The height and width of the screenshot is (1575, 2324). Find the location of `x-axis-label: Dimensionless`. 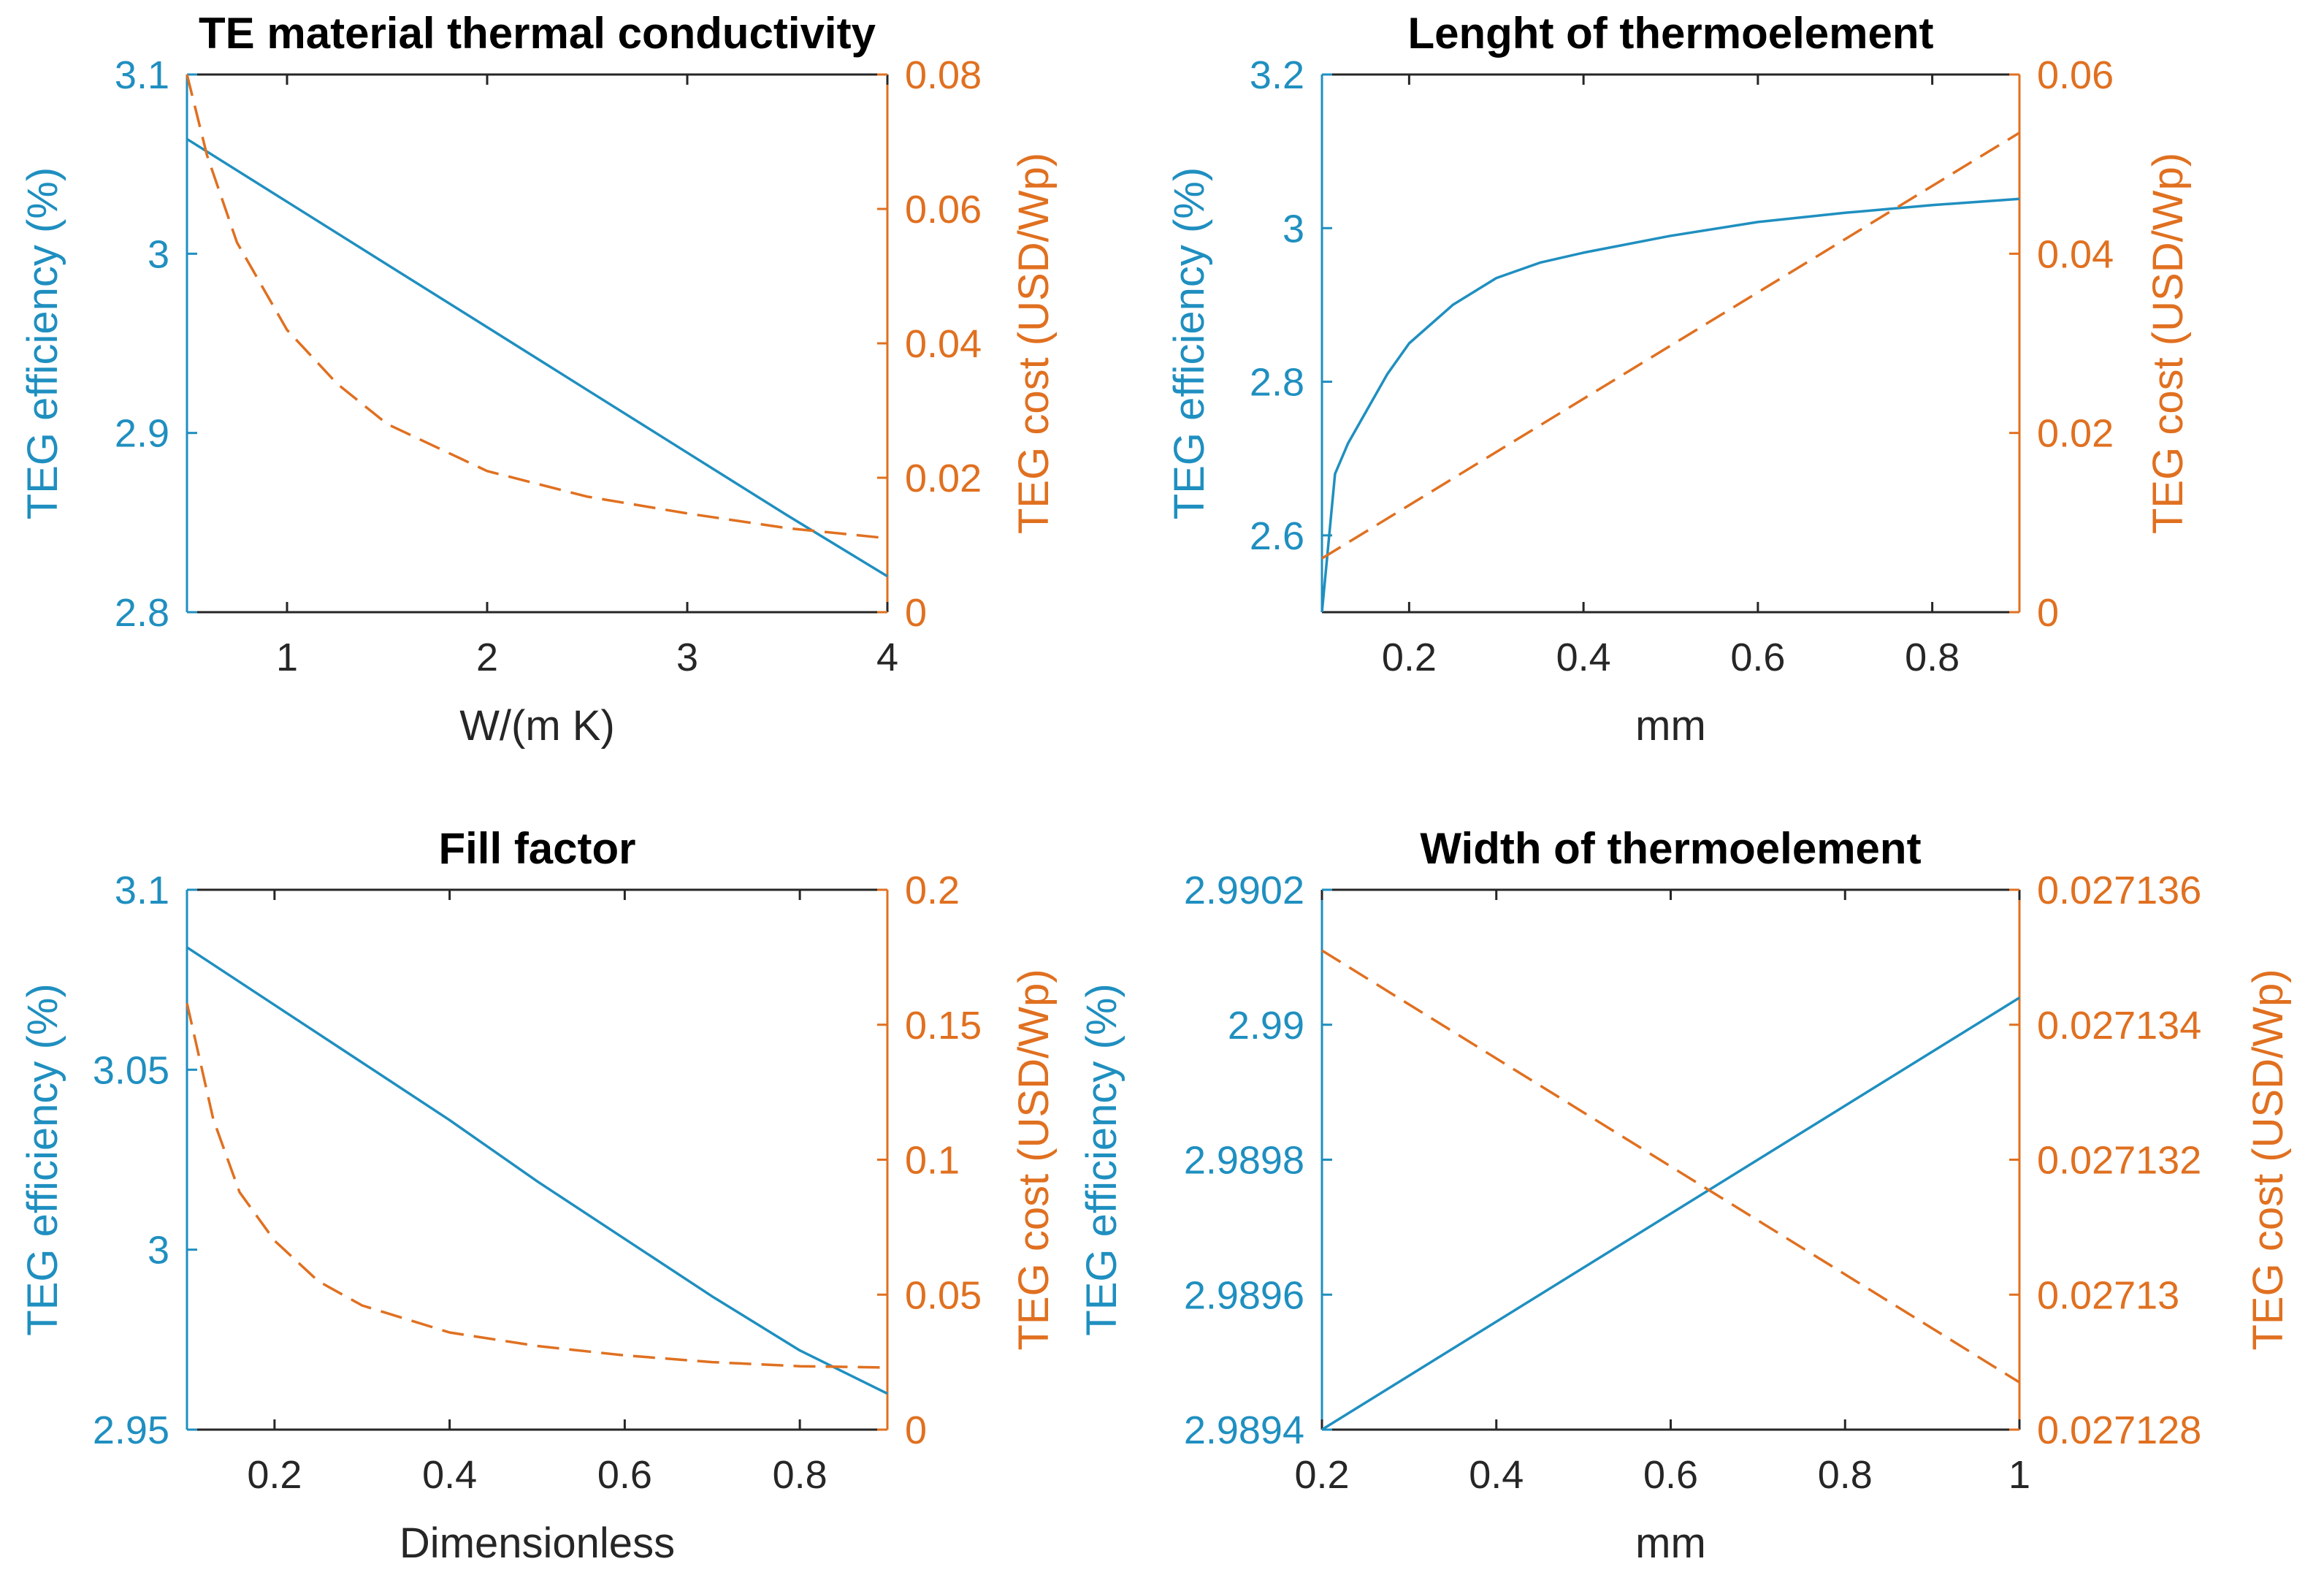

x-axis-label: Dimensionless is located at coordinates (537, 1543).